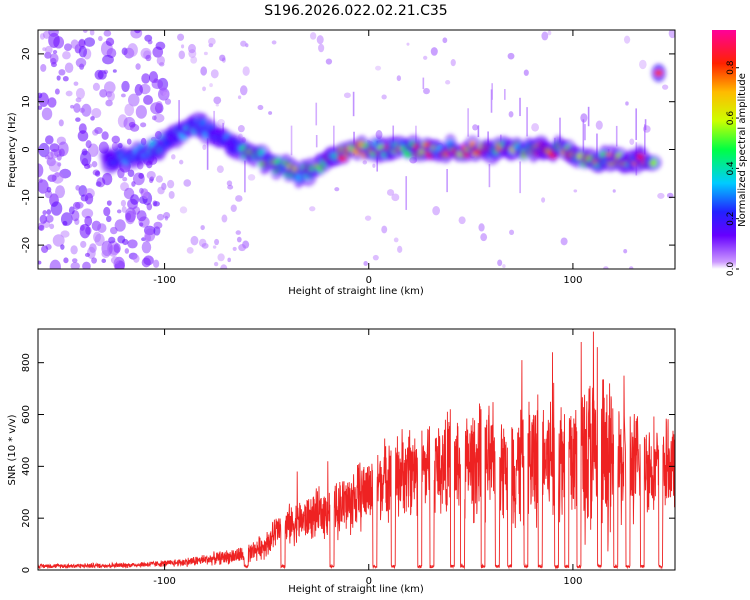  I want to click on snr-y-tick-label: 800, so click(26, 362).